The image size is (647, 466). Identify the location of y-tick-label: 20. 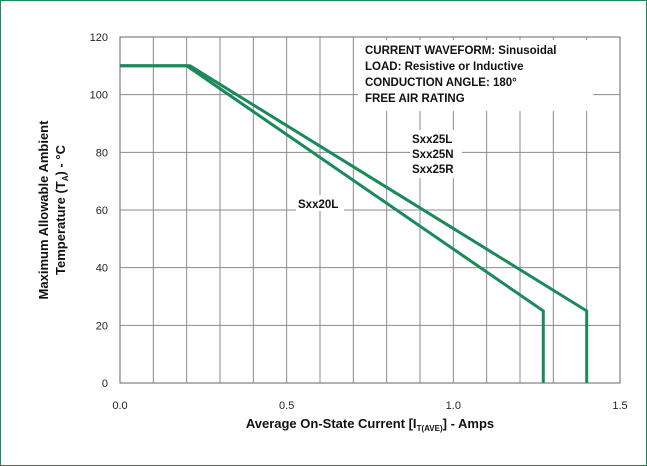
(102, 326).